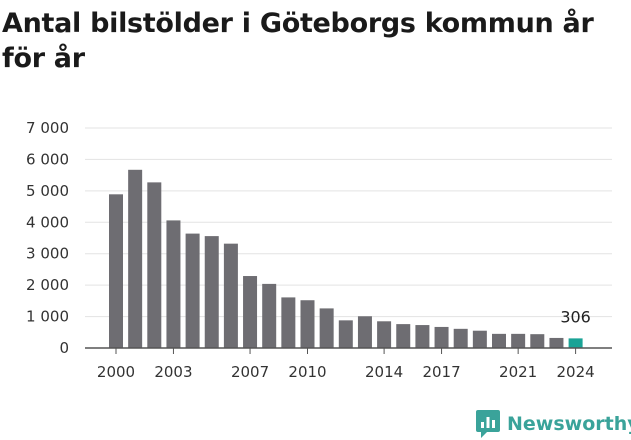 This screenshot has height=440, width=631. I want to click on x-tick-label: 2010, so click(307, 372).